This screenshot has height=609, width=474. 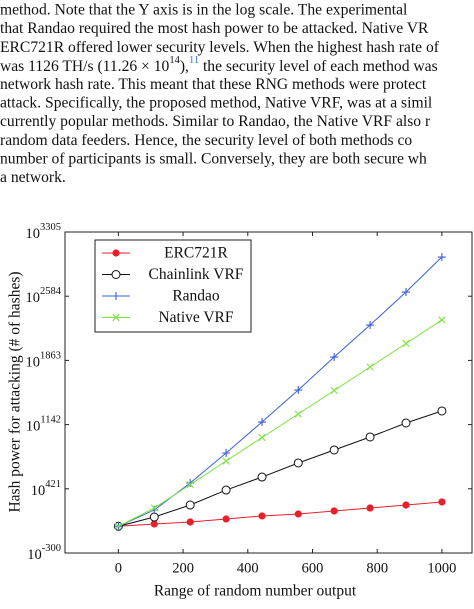 What do you see at coordinates (195, 317) in the screenshot?
I see `legend-label: Native VRF` at bounding box center [195, 317].